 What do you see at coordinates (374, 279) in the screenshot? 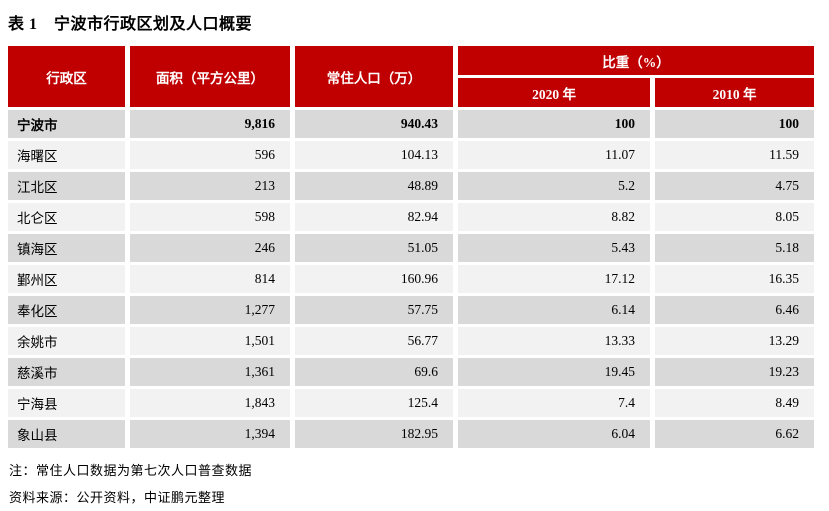
I see `population-cell: 160.96` at bounding box center [374, 279].